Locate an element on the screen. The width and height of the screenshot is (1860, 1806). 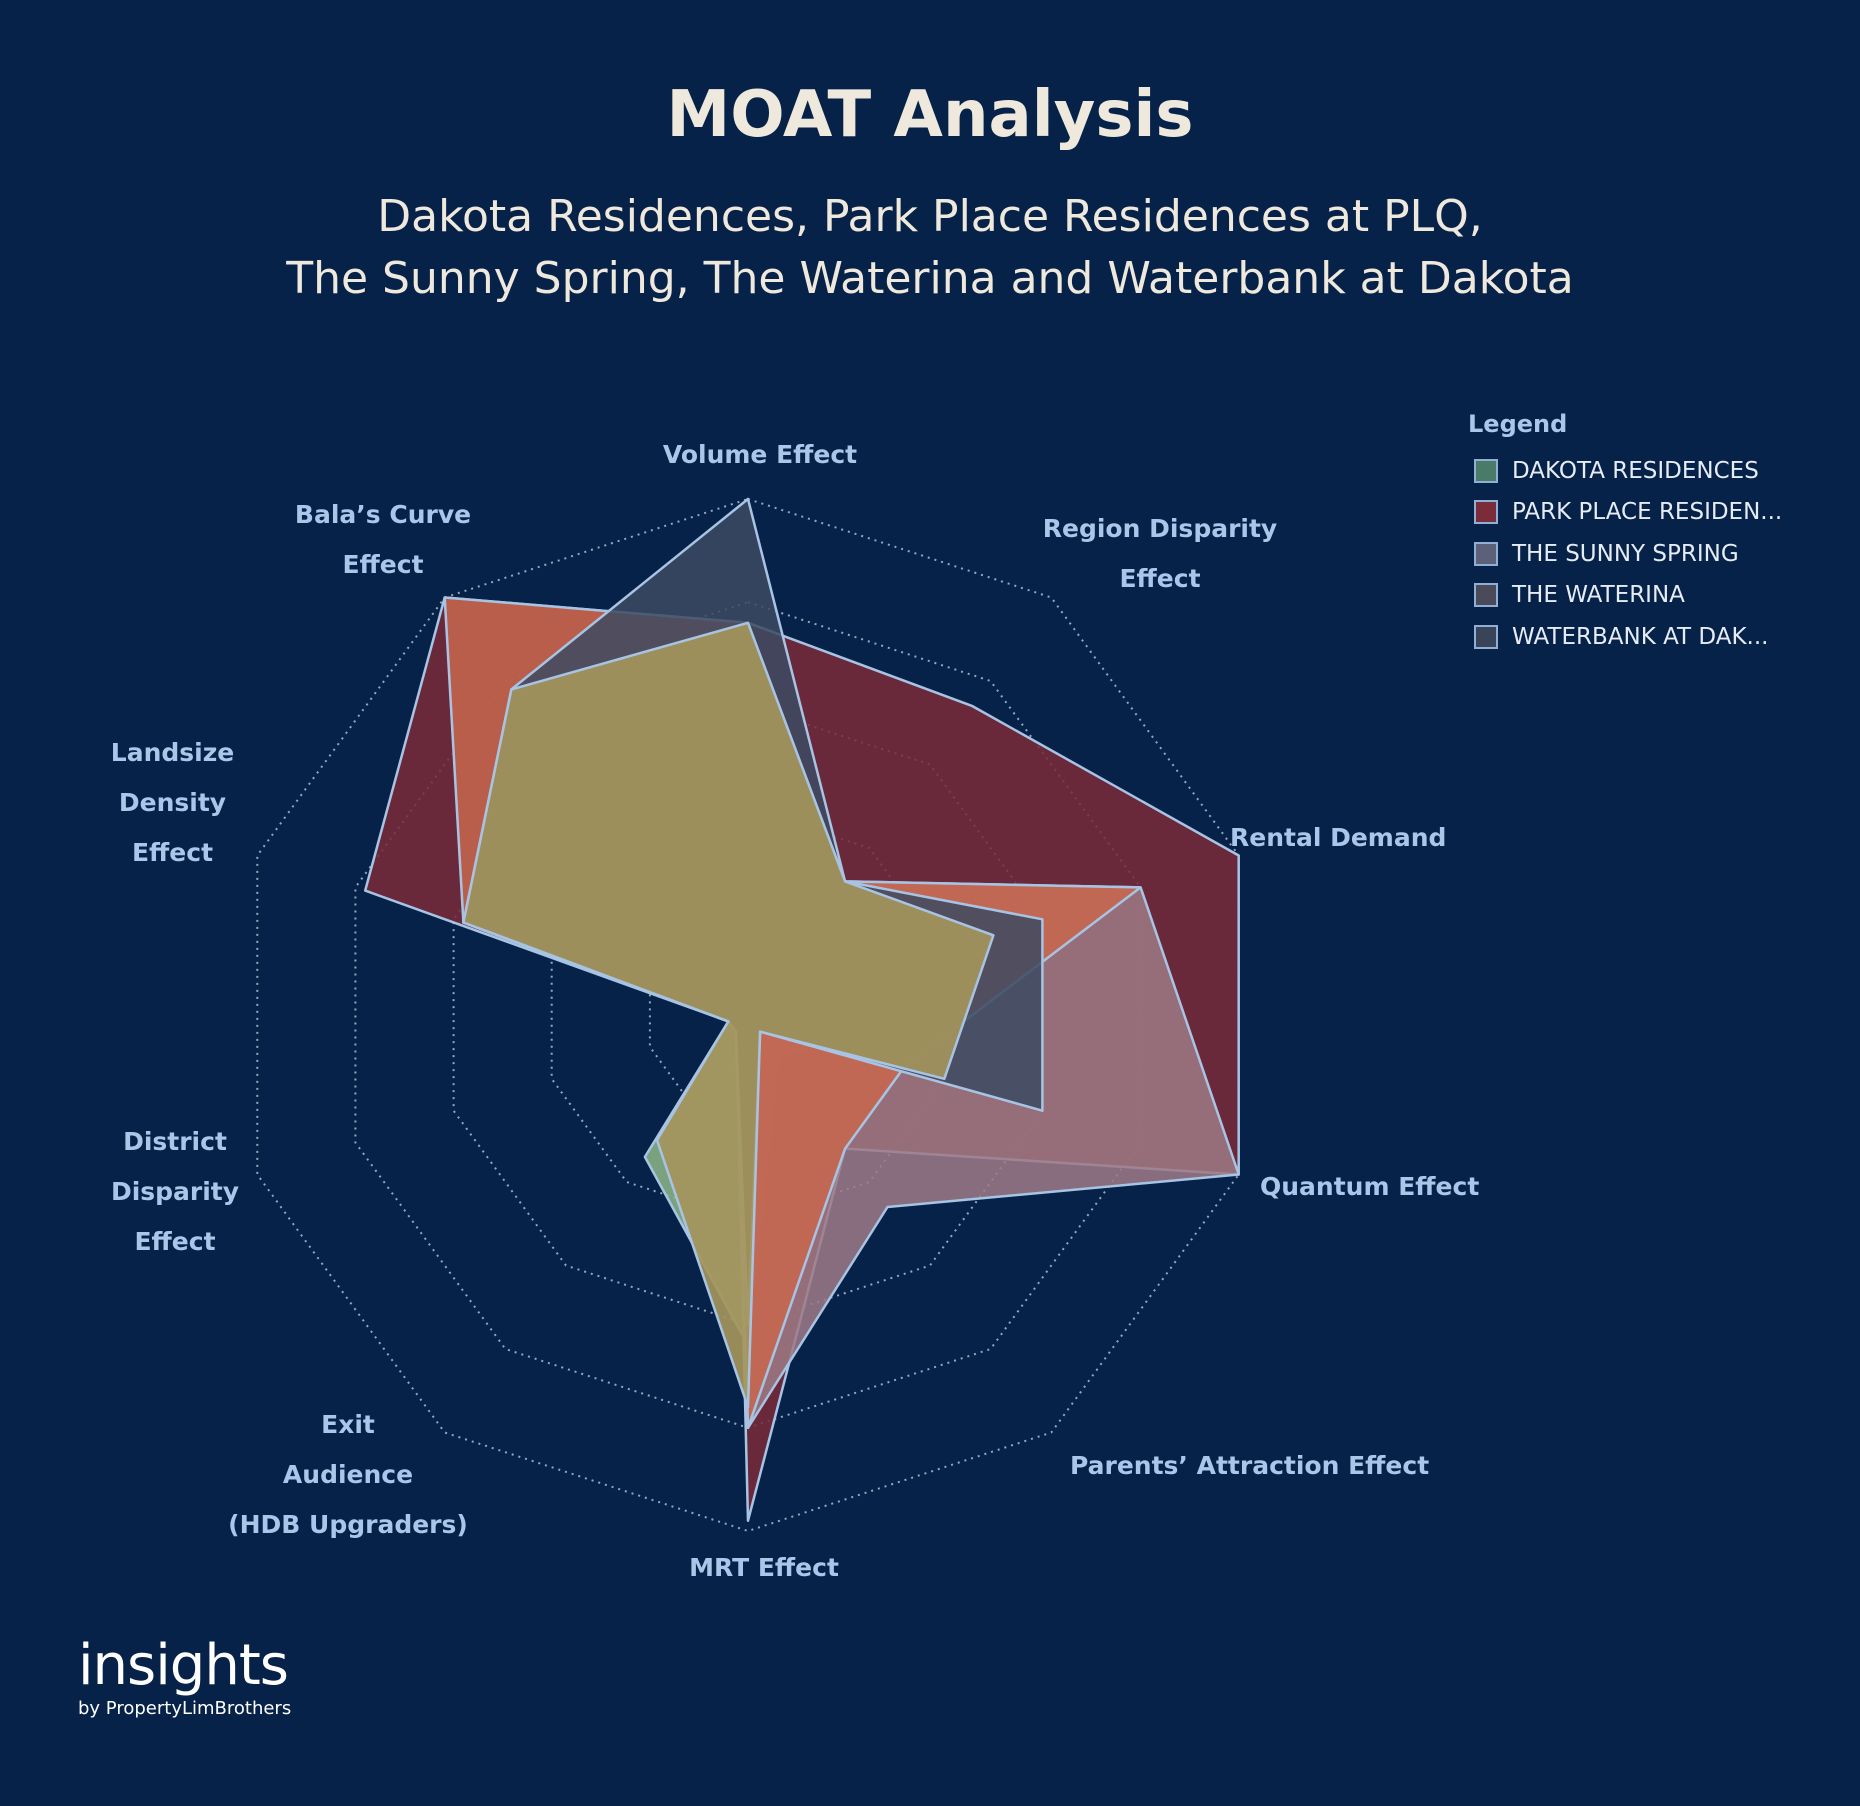
legend-label: DAKOTA RESIDENCES is located at coordinates (1635, 470).